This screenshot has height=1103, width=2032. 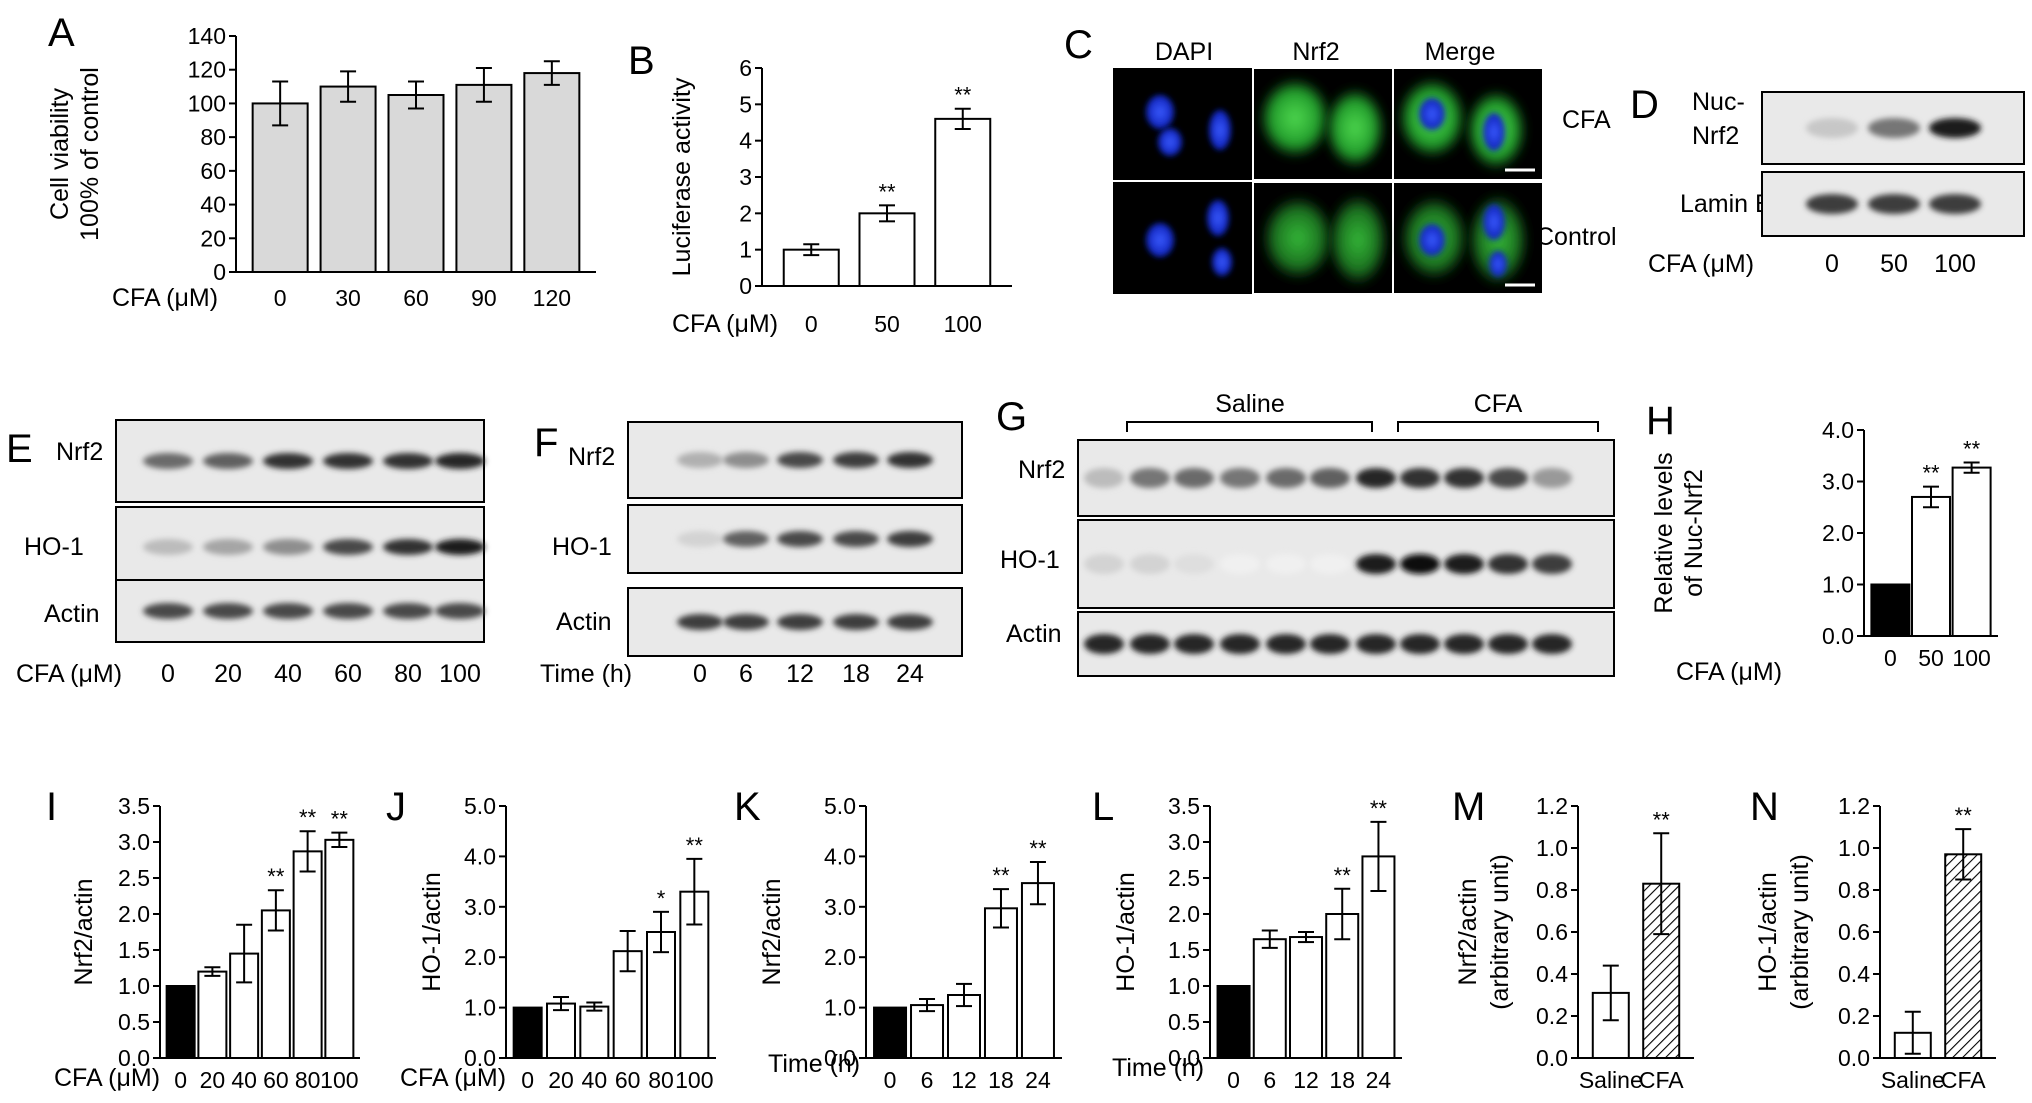 What do you see at coordinates (54, 547) in the screenshot?
I see `band-label-ho1: HO-1` at bounding box center [54, 547].